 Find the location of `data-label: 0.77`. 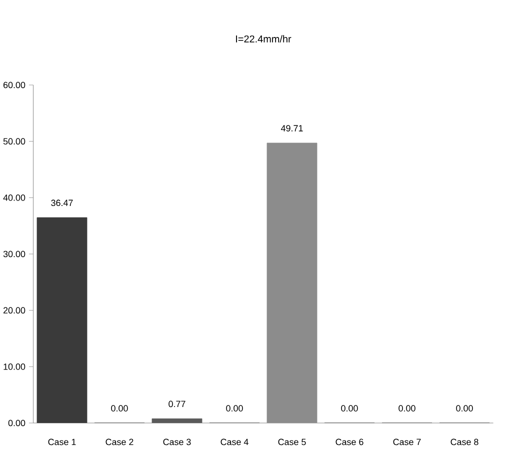

data-label: 0.77 is located at coordinates (177, 404).